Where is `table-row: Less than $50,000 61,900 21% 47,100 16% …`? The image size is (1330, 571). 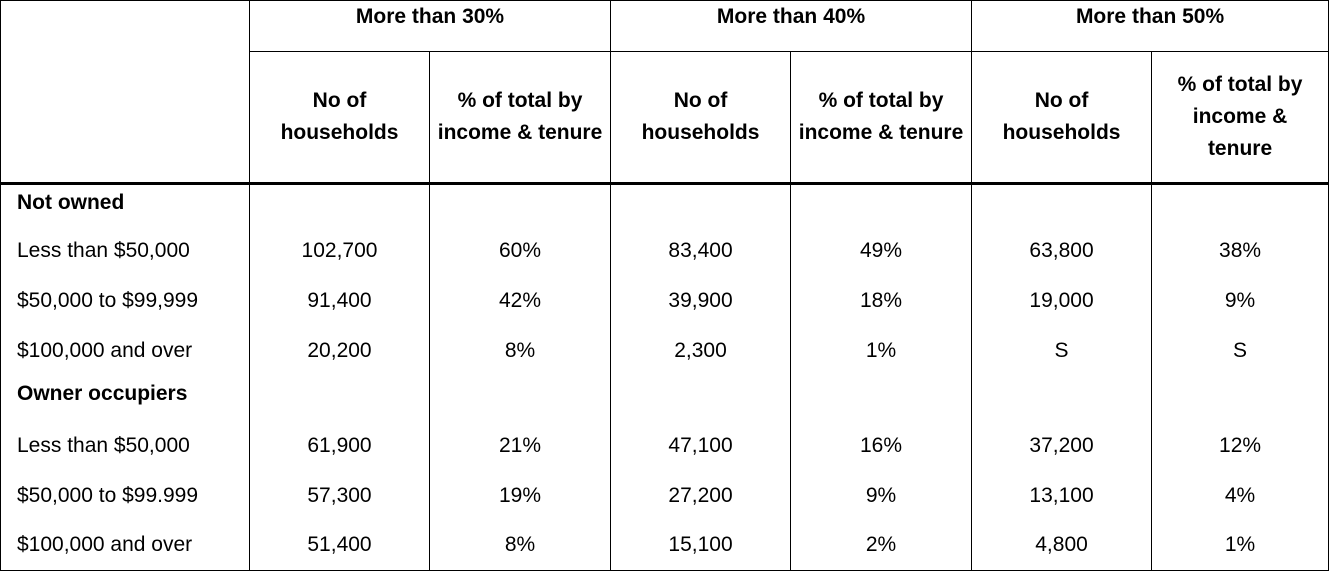 table-row: Less than $50,000 61,900 21% 47,100 16% … is located at coordinates (665, 445).